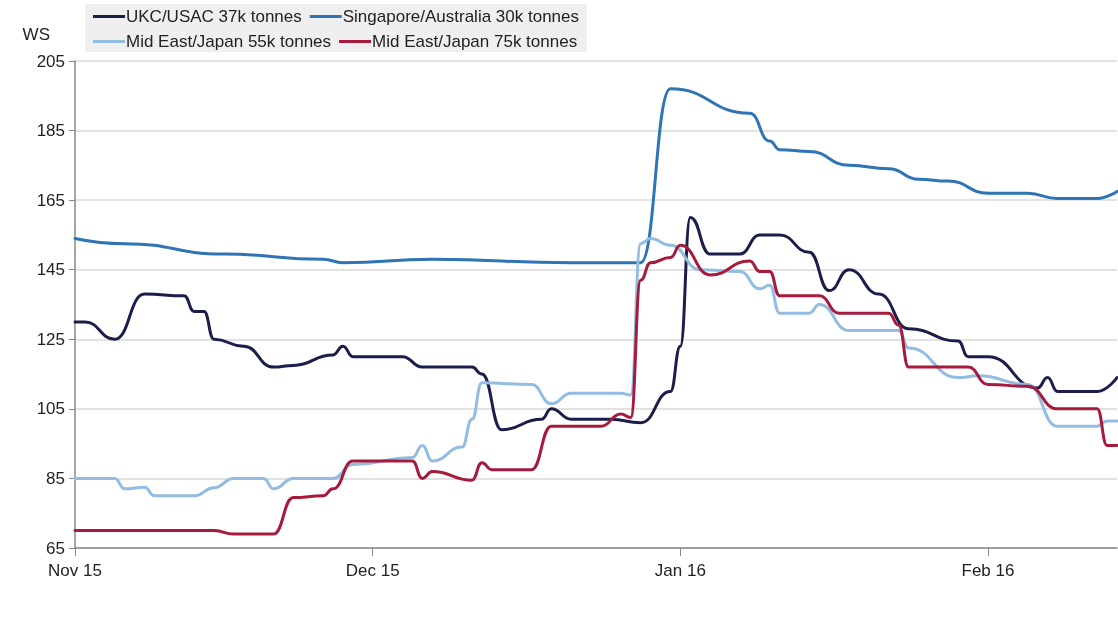 The width and height of the screenshot is (1118, 624). Describe the element at coordinates (55, 548) in the screenshot. I see `y-tick-label: 65` at that location.